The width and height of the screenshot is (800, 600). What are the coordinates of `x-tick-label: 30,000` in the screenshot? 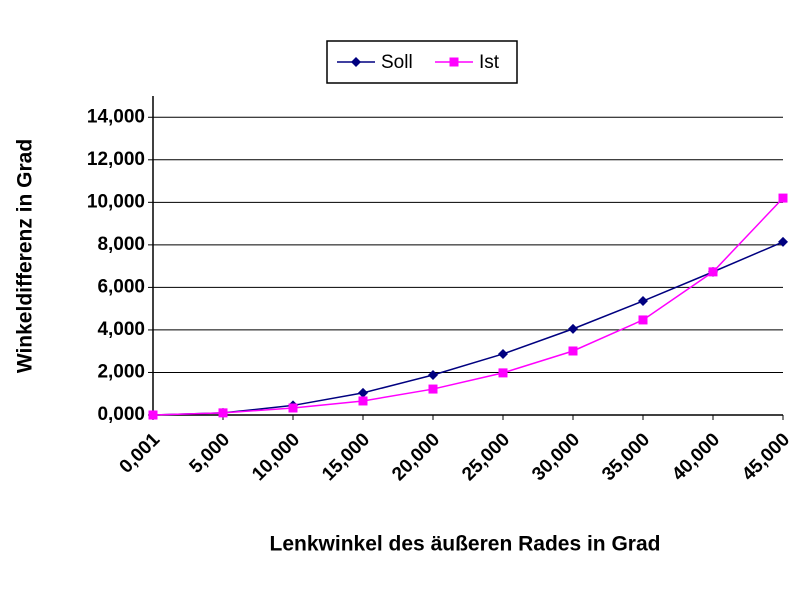 It's located at (556, 457).